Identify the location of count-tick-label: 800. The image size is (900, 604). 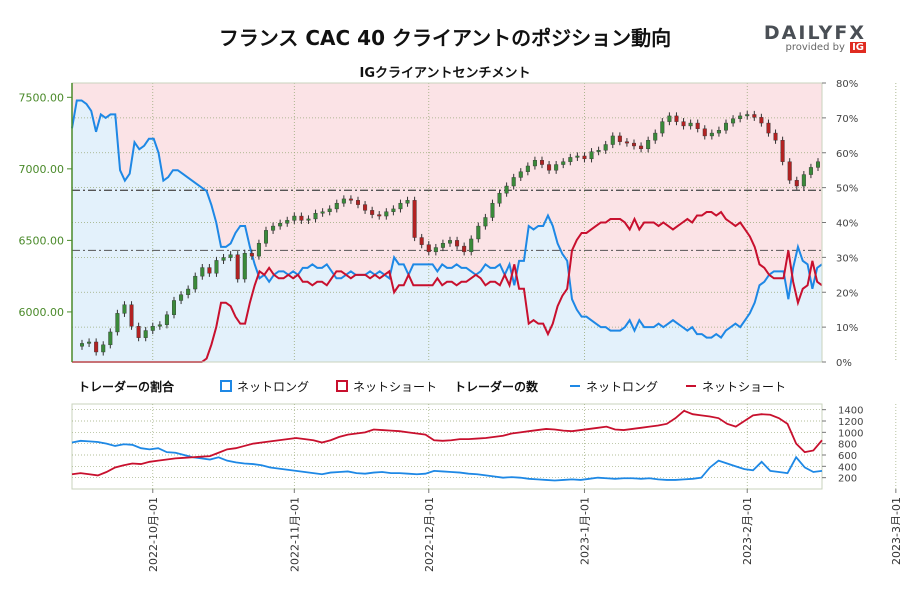
(847, 445).